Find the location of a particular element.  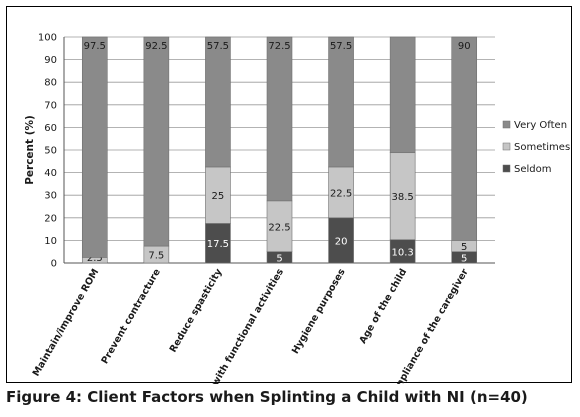

y-tick-label: 60 is located at coordinates (50, 128).